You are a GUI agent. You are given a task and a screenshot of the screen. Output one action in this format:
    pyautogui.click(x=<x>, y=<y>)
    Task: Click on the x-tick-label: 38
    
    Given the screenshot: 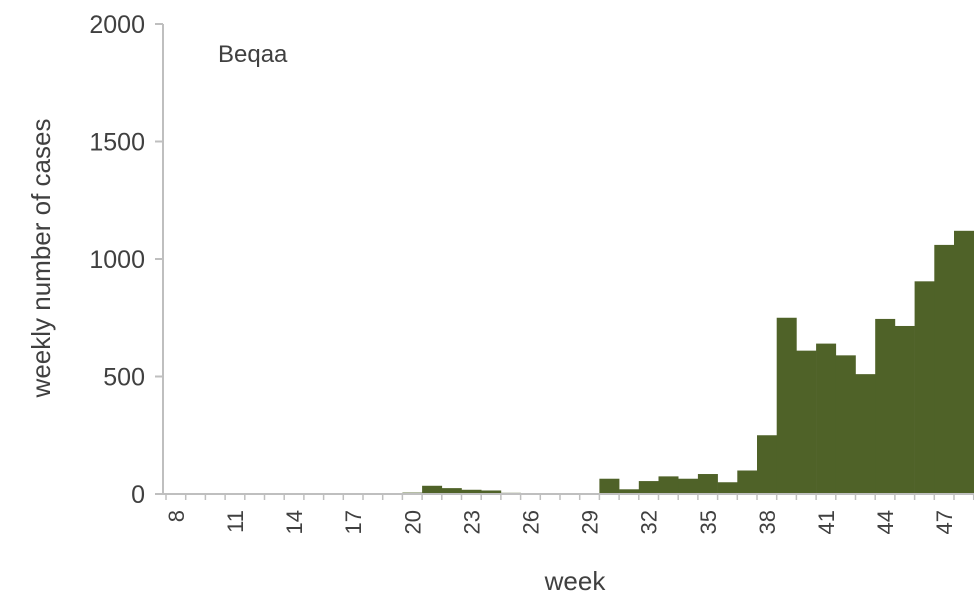 What is the action you would take?
    pyautogui.click(x=767, y=522)
    